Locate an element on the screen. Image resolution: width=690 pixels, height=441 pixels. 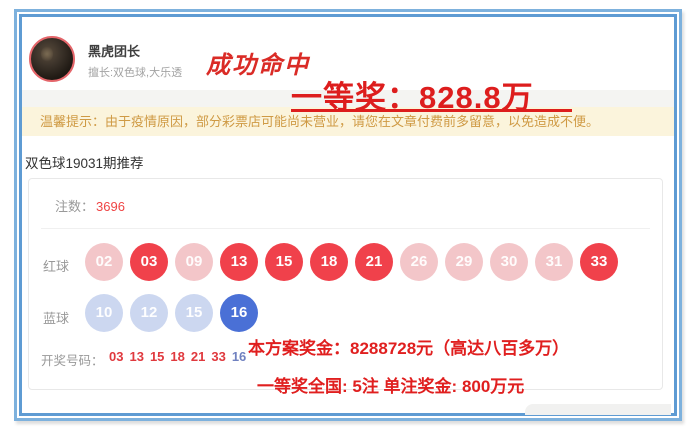
username: 黑虎团长 is located at coordinates (114, 51).